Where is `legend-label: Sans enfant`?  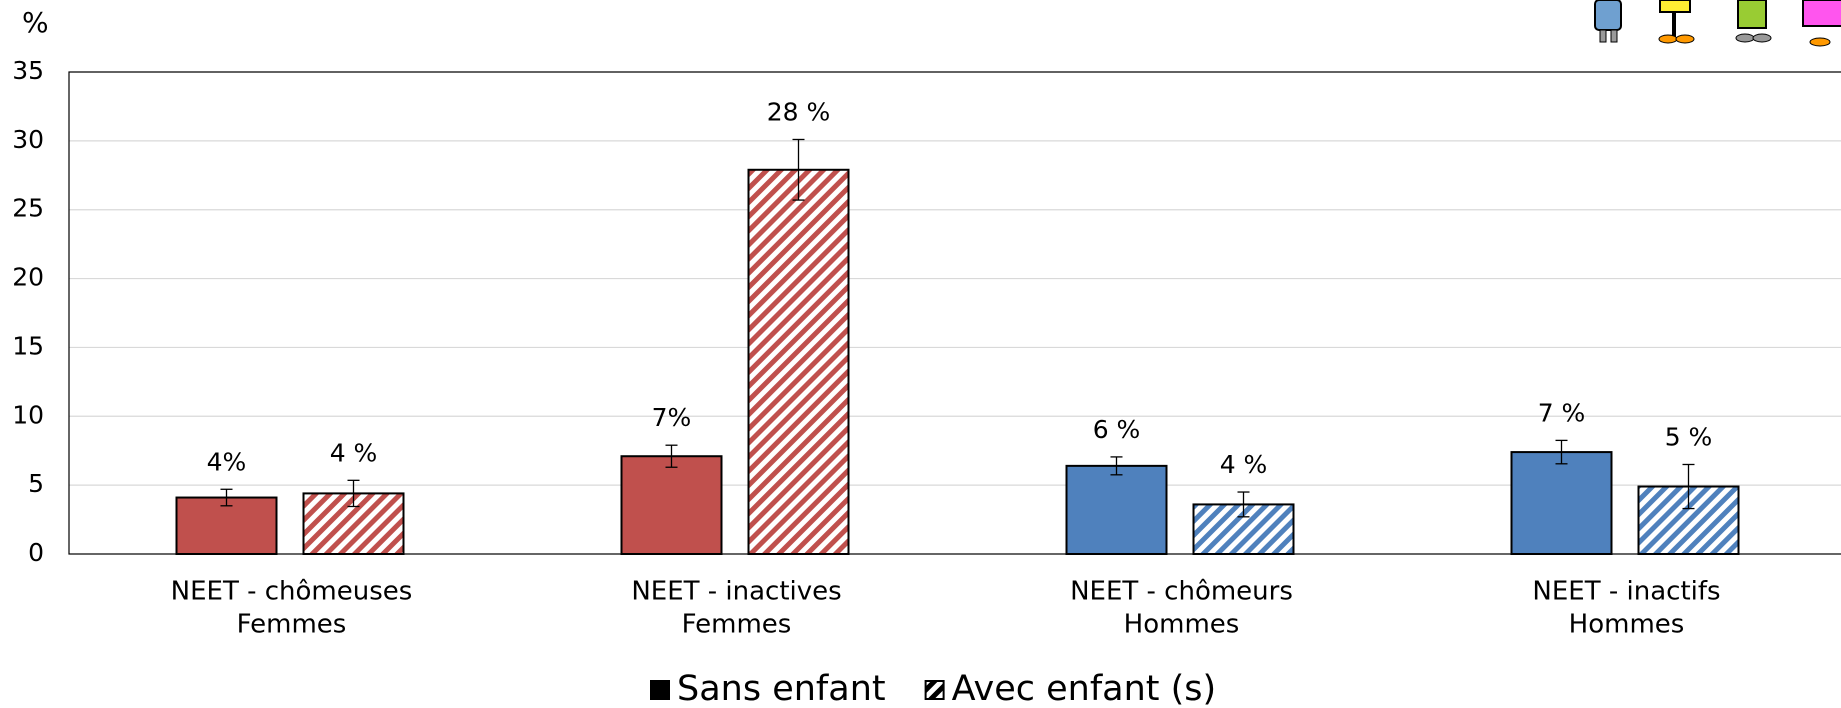 legend-label: Sans enfant is located at coordinates (781, 688).